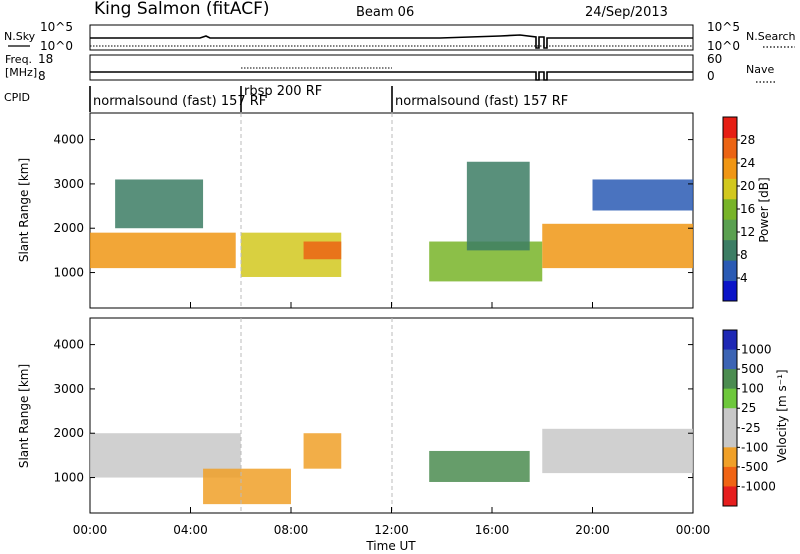 The width and height of the screenshot is (800, 554). I want to click on velocity-echo-layer, so click(391, 466).